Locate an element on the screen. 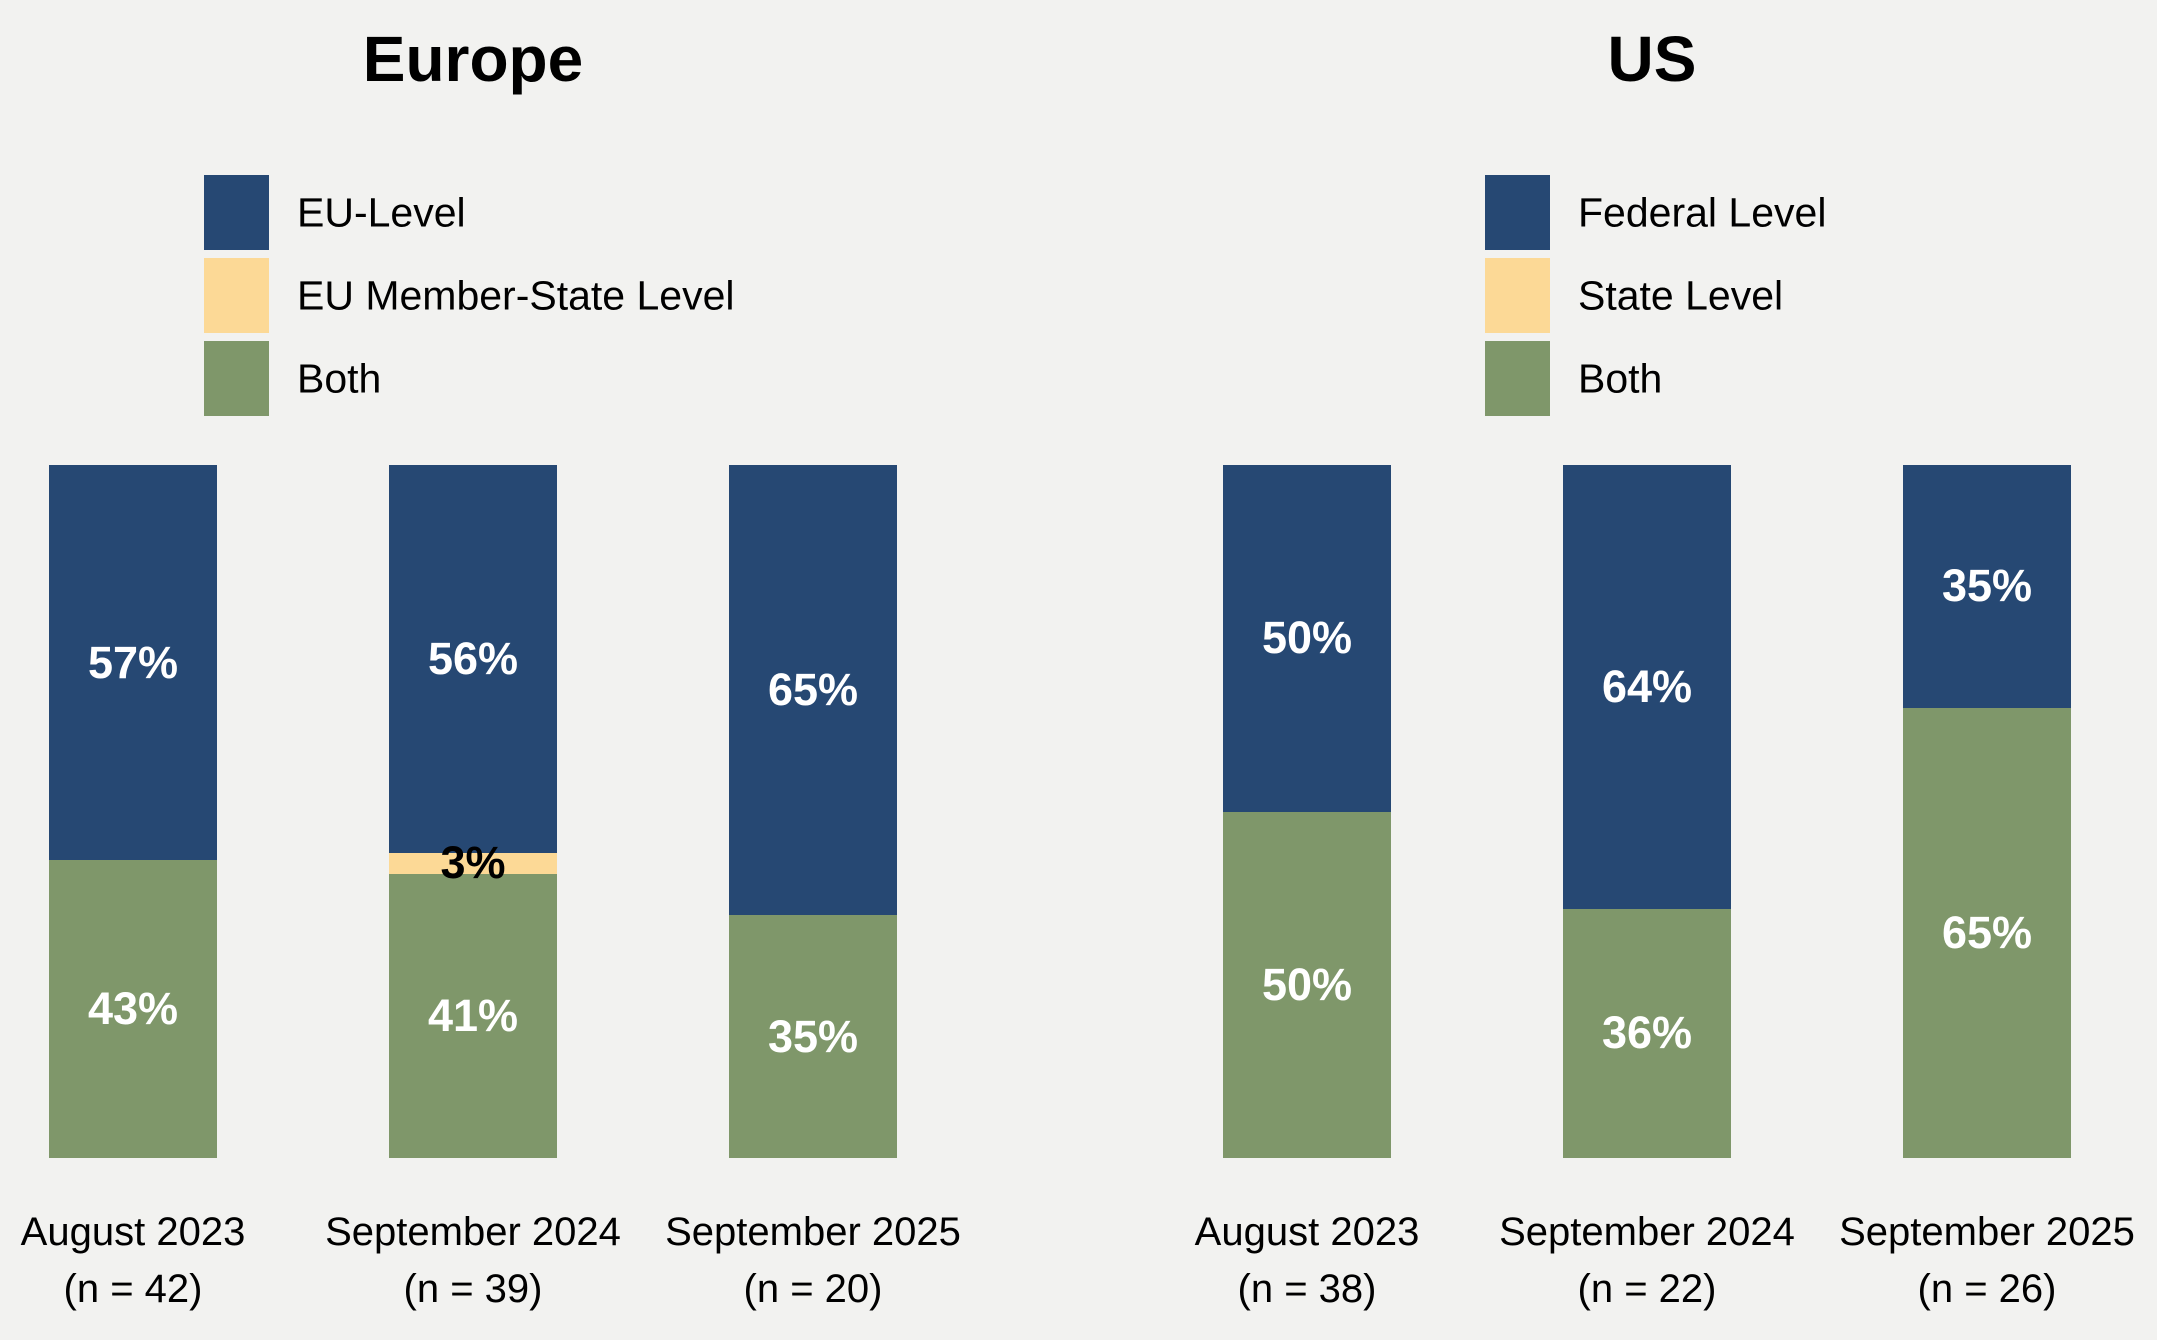  value-label-europe-september-2024-eu-level: 56% is located at coordinates (473, 659).